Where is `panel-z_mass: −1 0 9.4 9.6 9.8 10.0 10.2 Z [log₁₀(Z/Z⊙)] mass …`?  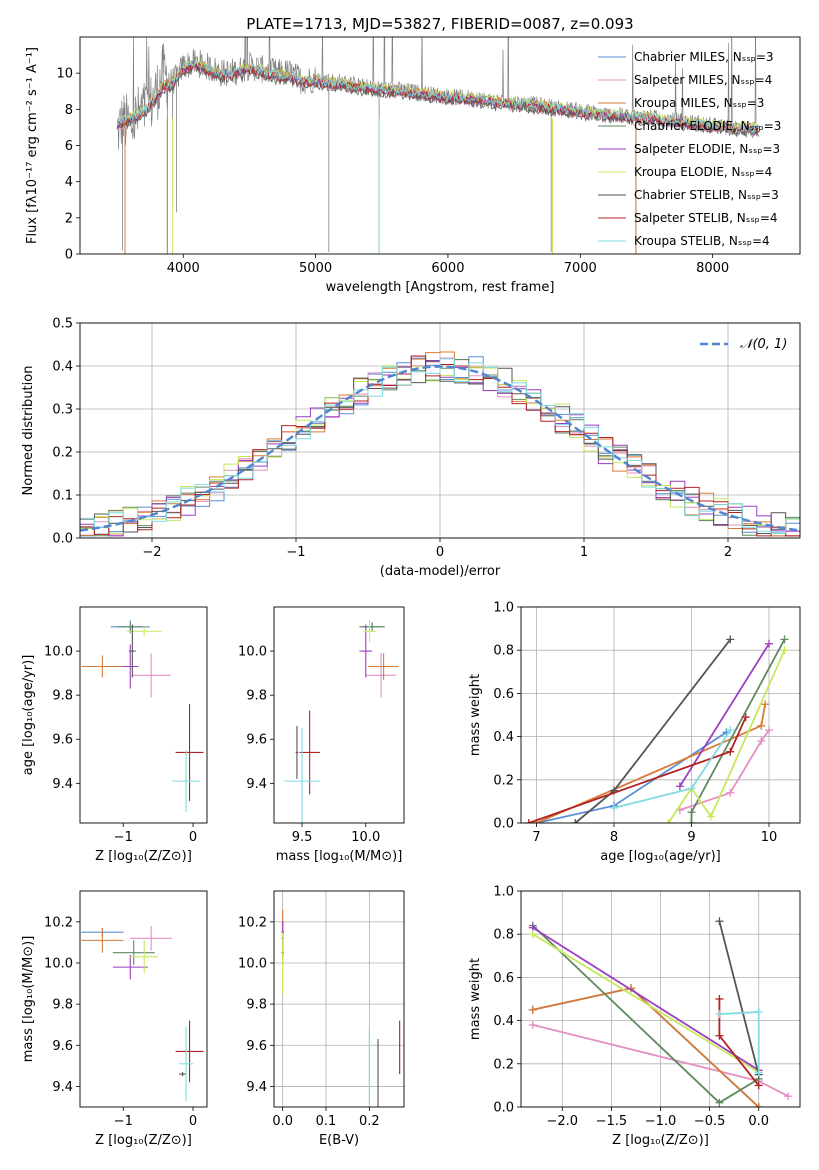 panel-z_mass: −1 0 9.4 9.6 9.8 10.0 10.2 Z [log₁₀(Z/Z⊙)] mass … is located at coordinates (114, 1019).